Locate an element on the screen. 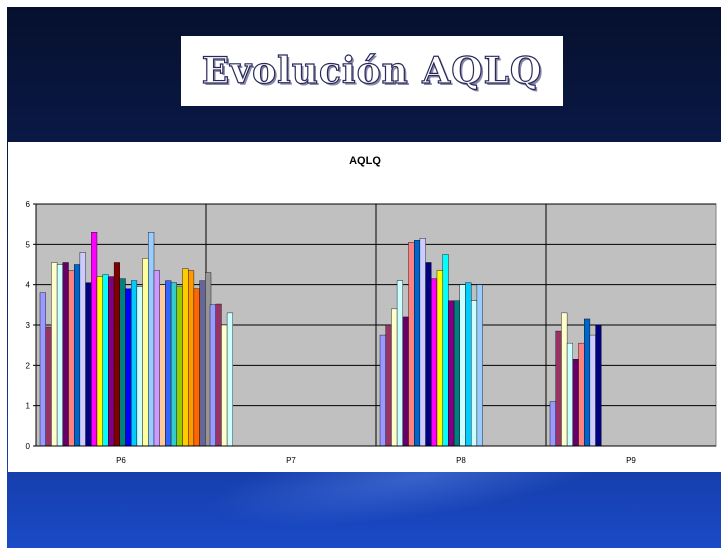 Image resolution: width=721 pixels, height=548 pixels. y-tick-label: 0 is located at coordinates (28, 446).